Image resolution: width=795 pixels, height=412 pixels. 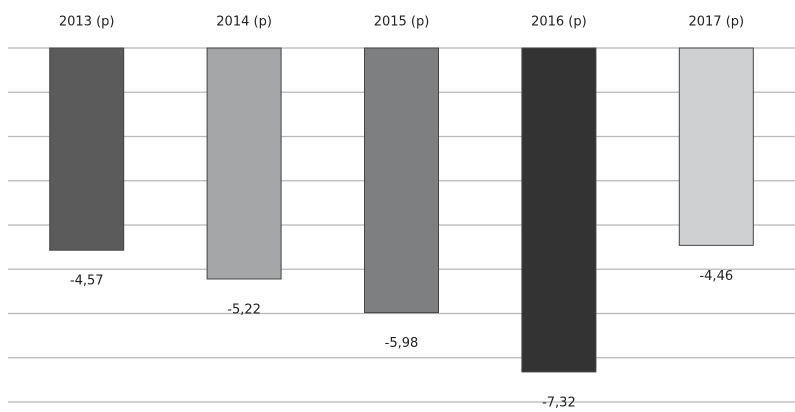 I want to click on x-tick-label: 2013 (p), so click(x=87, y=22).